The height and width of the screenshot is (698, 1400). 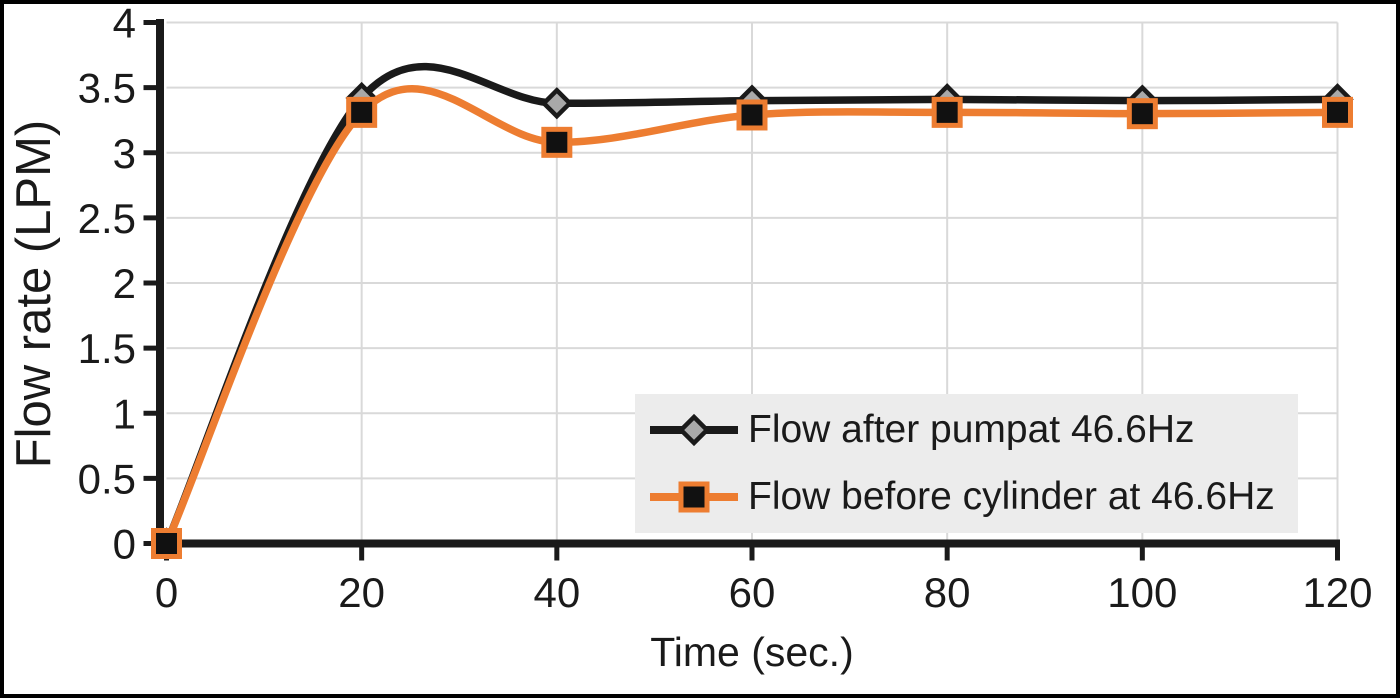 I want to click on y-tick-label: 1, so click(x=124, y=413).